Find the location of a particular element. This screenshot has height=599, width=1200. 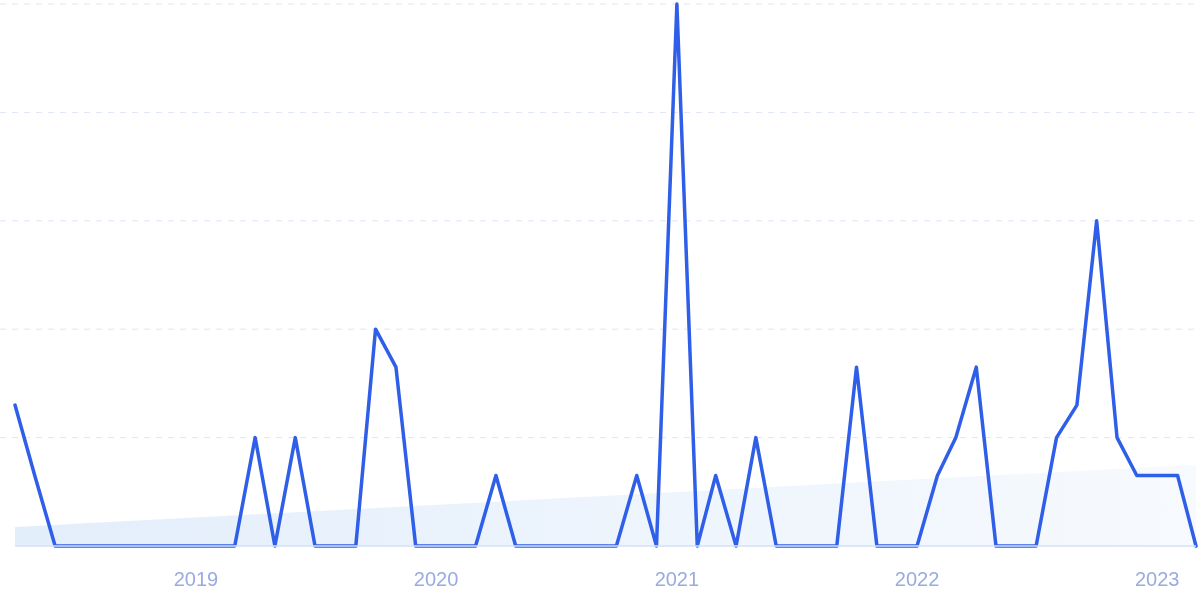

x-tick-label: 2023 is located at coordinates (1157, 579).